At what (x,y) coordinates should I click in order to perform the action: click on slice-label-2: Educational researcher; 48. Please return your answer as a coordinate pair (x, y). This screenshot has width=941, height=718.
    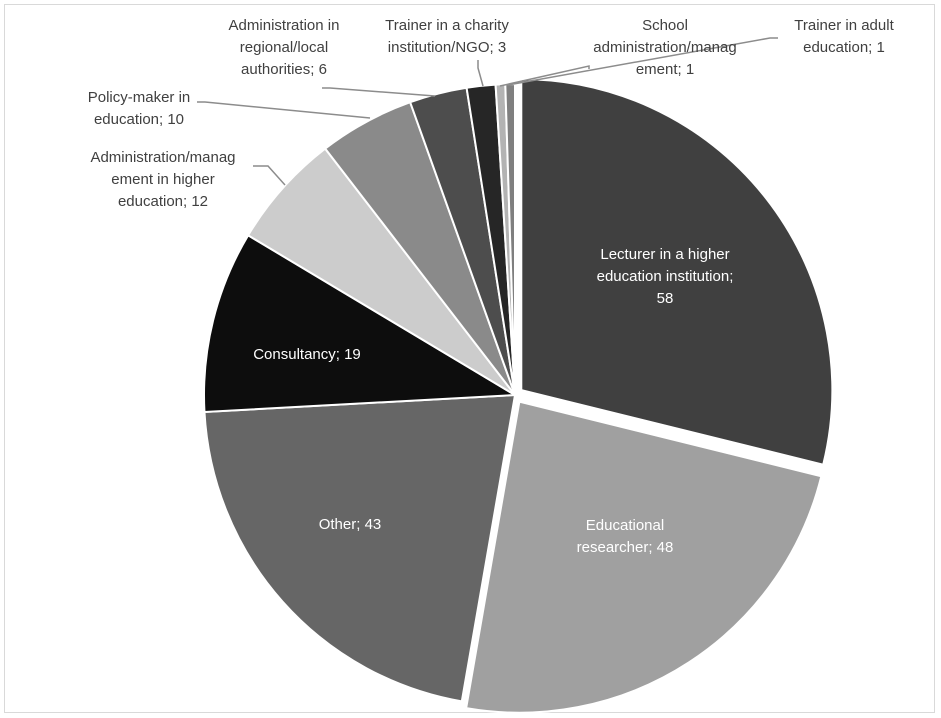
    Looking at the image, I should click on (625, 536).